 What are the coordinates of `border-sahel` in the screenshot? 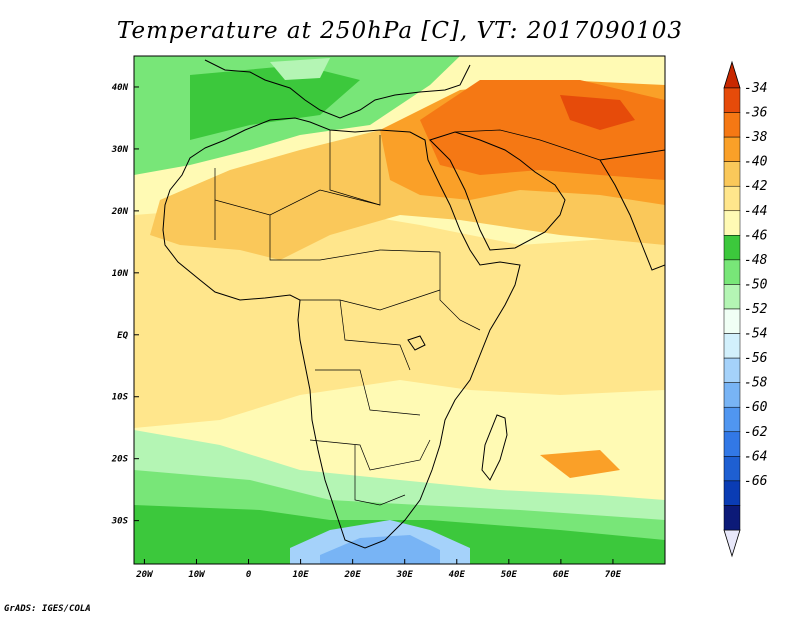 It's located at (355, 238).